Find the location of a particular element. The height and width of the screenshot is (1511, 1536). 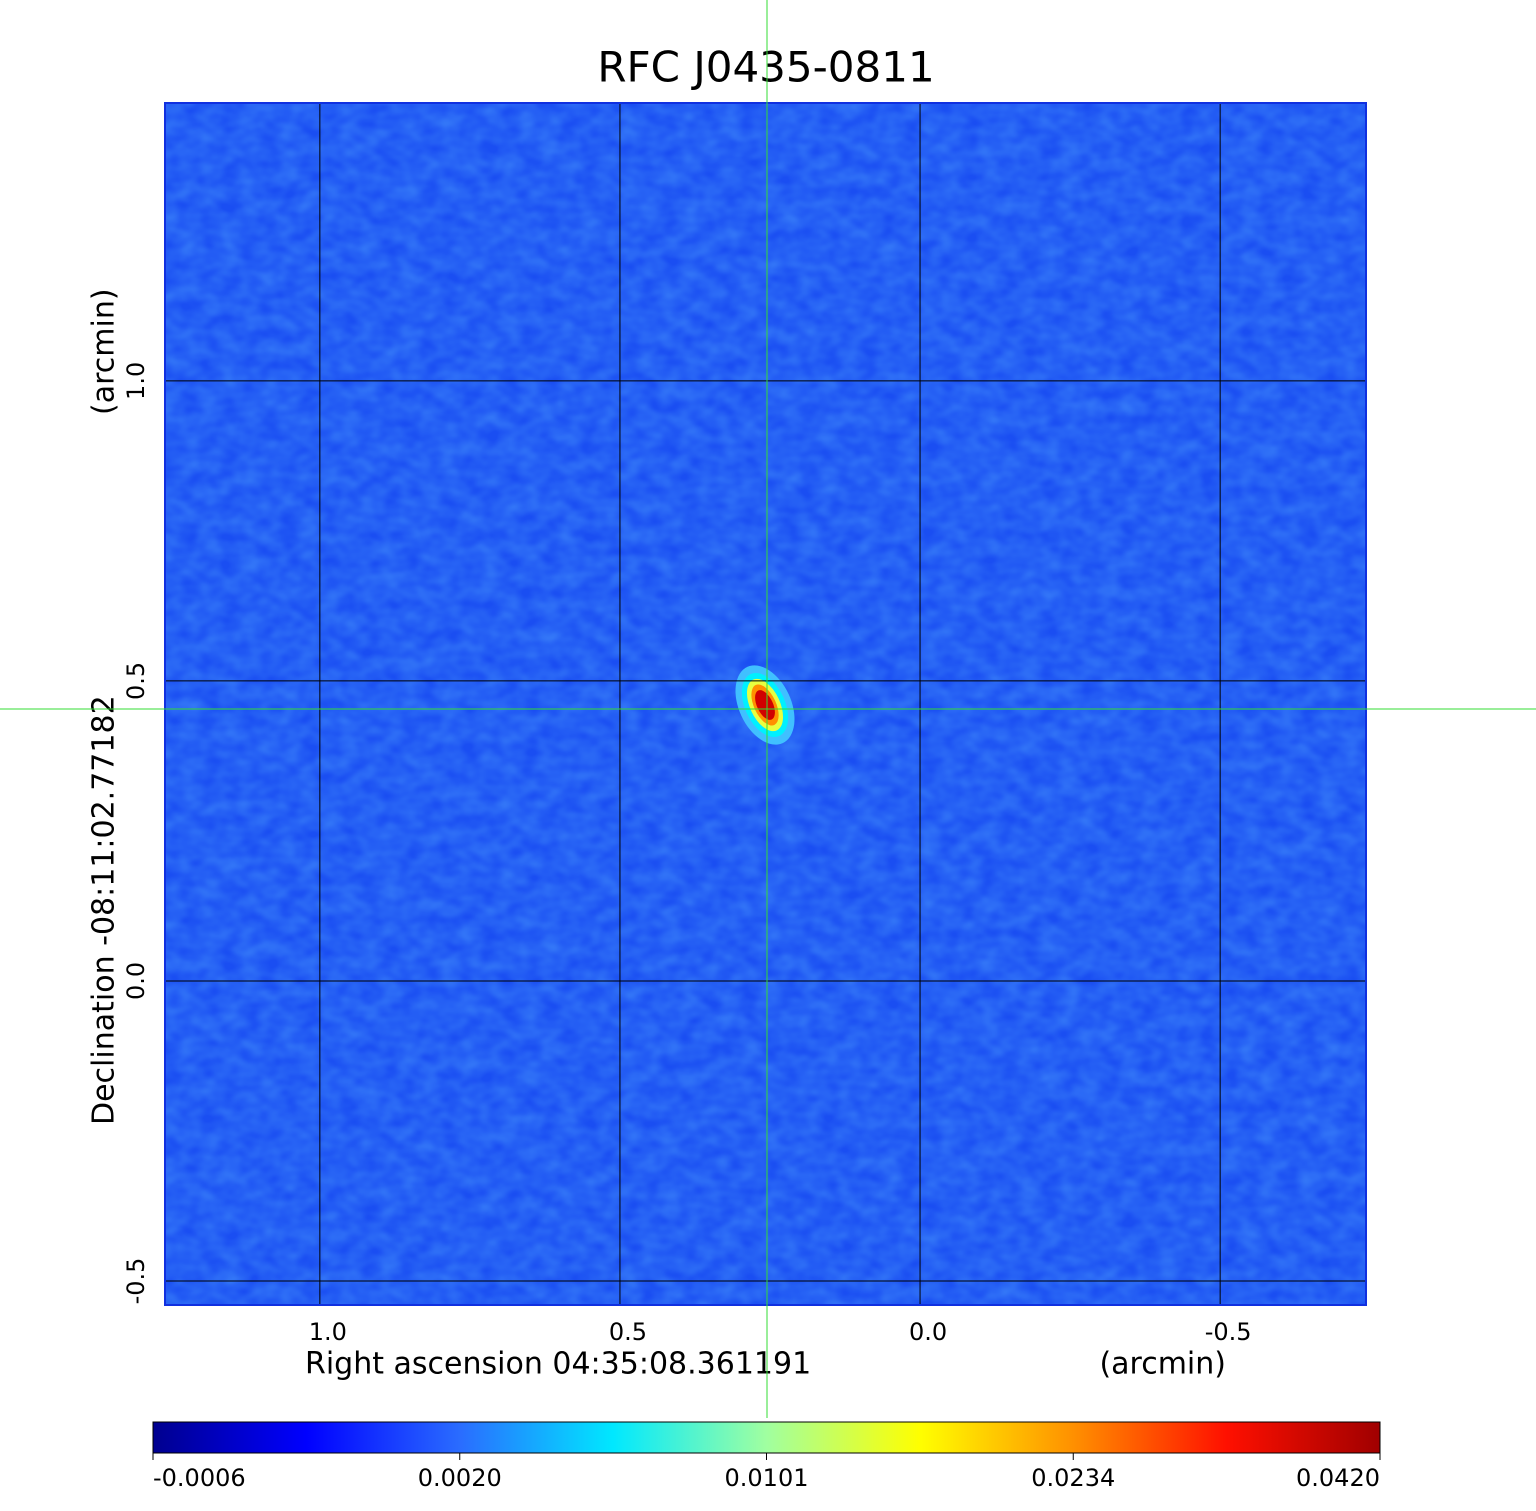

colorbar-tick-label: 0.0020 is located at coordinates (460, 1478).